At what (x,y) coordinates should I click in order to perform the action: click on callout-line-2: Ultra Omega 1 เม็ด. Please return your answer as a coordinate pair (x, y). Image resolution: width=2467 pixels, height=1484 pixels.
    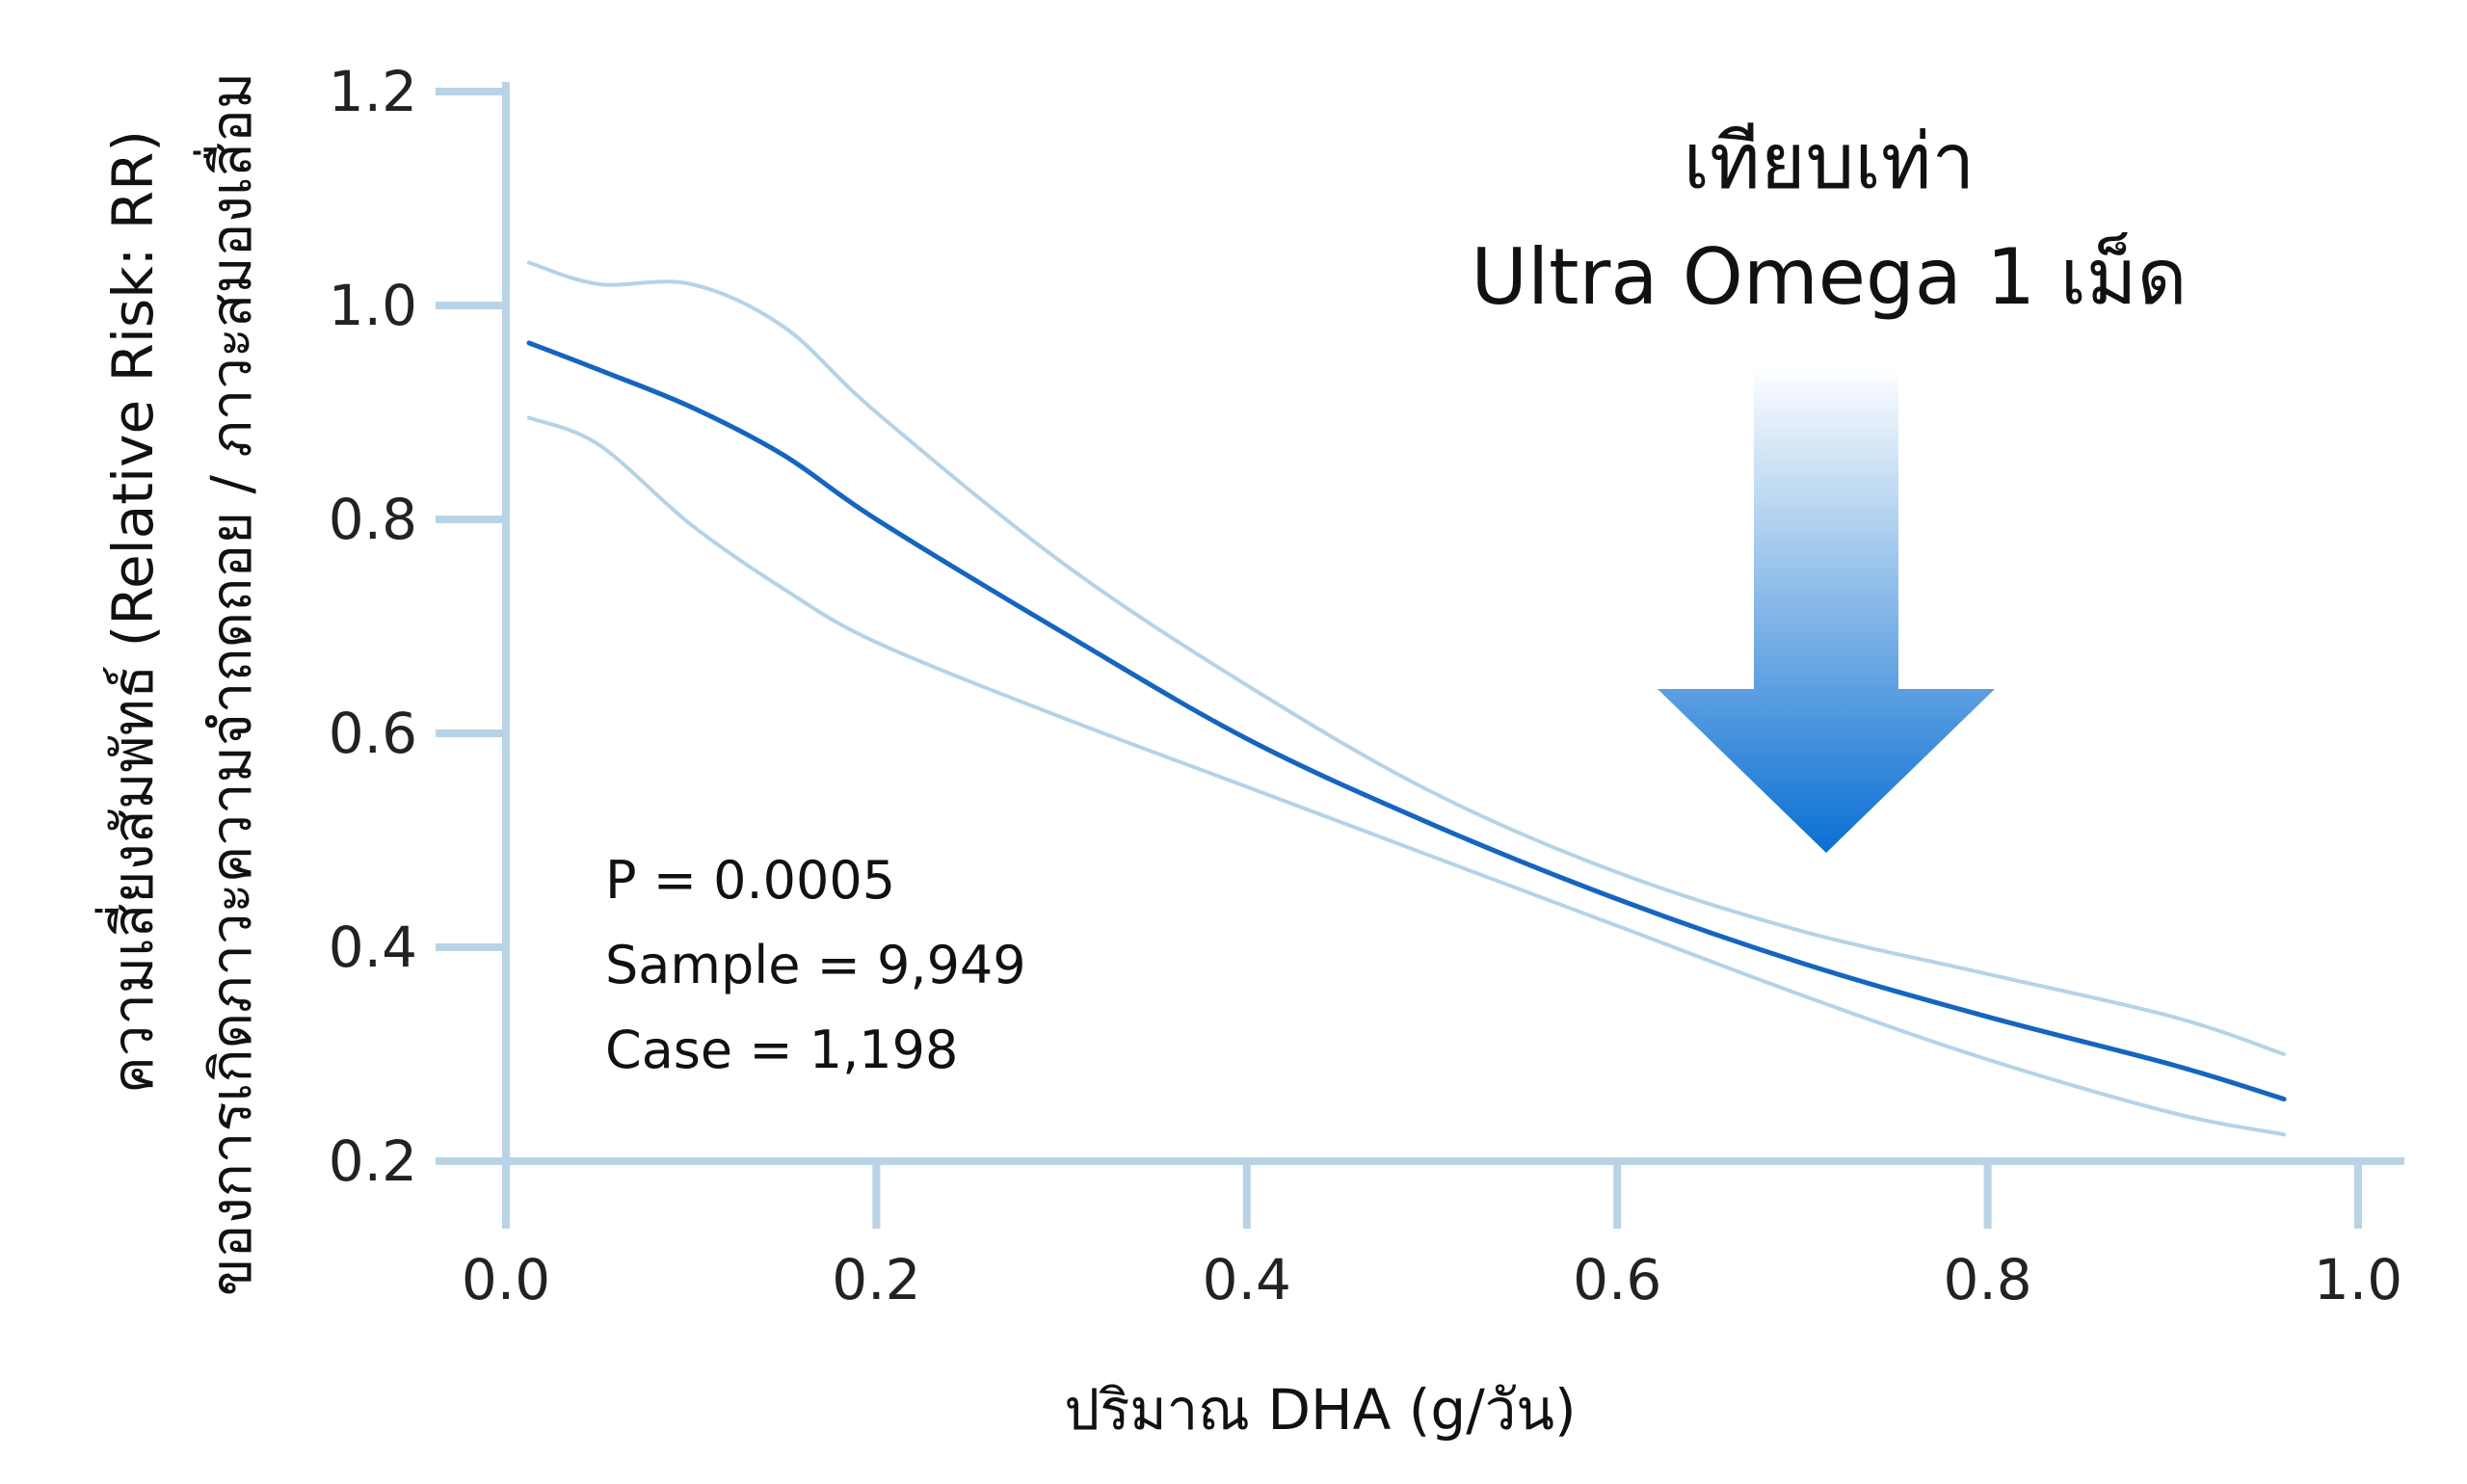
    Looking at the image, I should click on (1829, 276).